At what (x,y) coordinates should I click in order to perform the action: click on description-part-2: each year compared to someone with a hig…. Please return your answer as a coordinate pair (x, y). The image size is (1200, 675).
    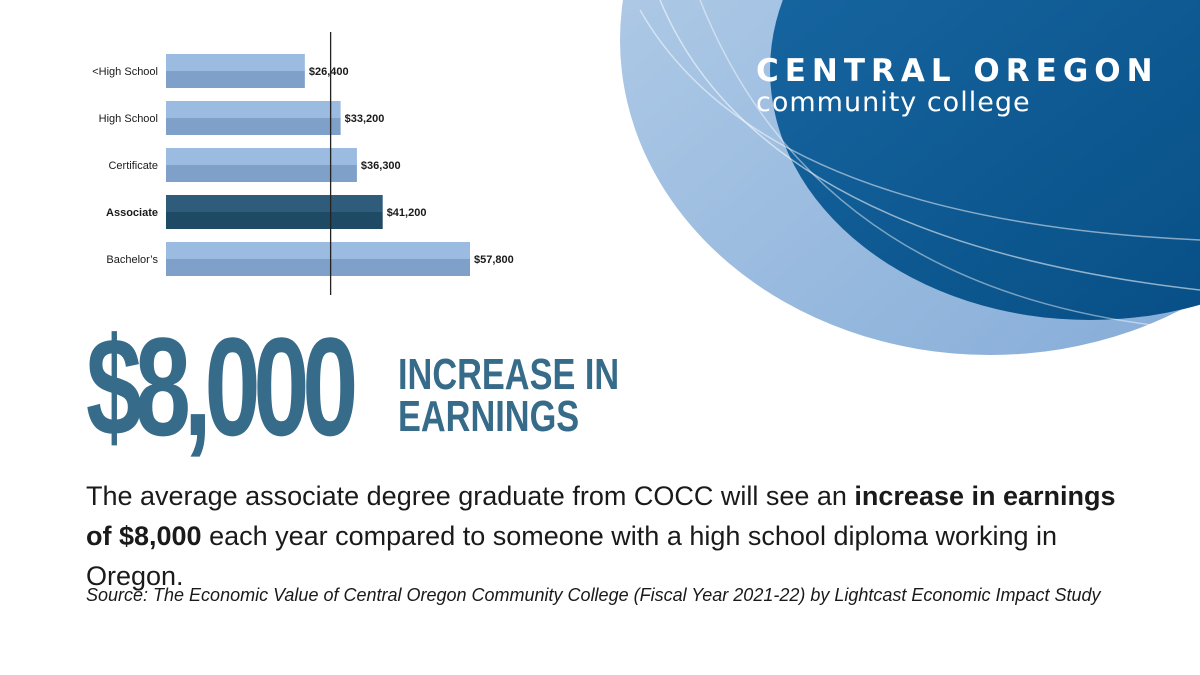
    Looking at the image, I should click on (572, 556).